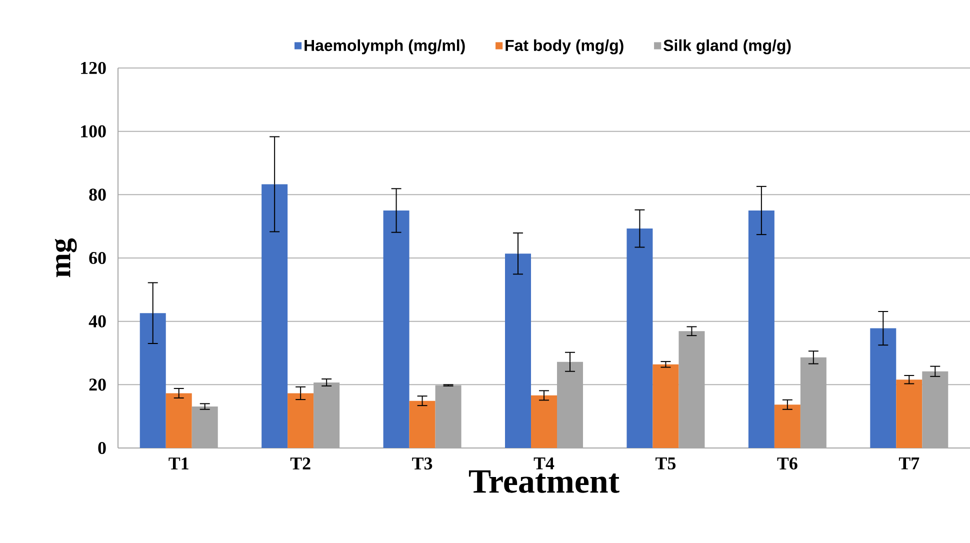 Image resolution: width=970 pixels, height=543 pixels. What do you see at coordinates (544, 463) in the screenshot?
I see `x-tick-label: T4` at bounding box center [544, 463].